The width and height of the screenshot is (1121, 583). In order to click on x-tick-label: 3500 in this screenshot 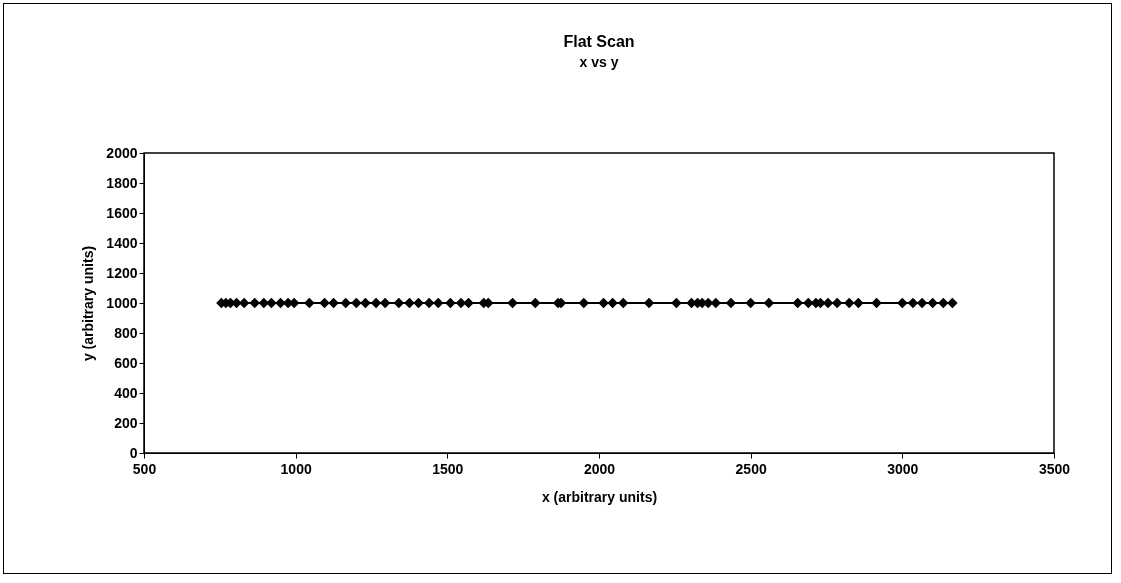, I will do `click(1054, 468)`.